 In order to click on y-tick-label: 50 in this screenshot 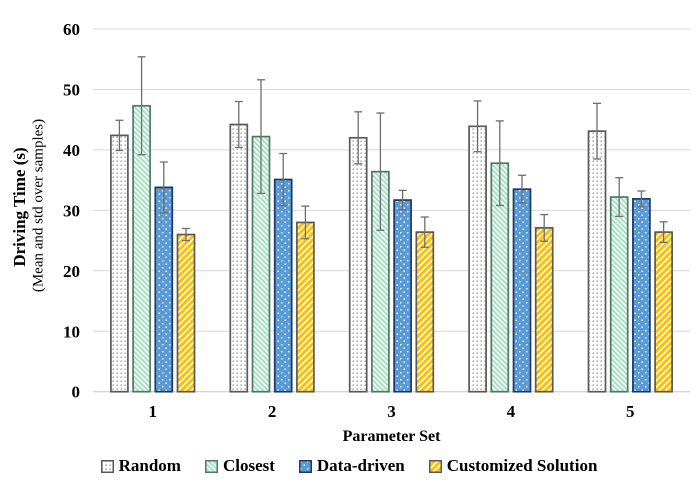, I will do `click(71, 89)`.